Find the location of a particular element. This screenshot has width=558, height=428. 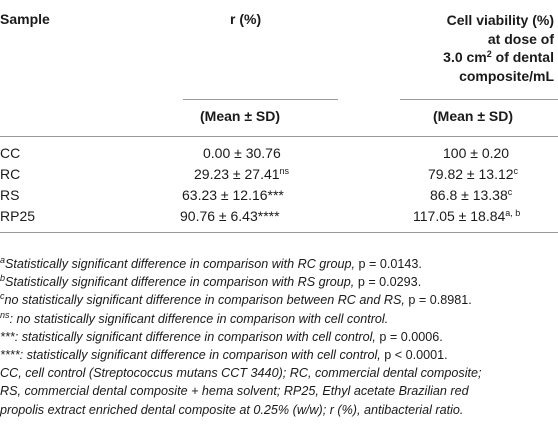

row-sample-cc: CC is located at coordinates (10, 153).